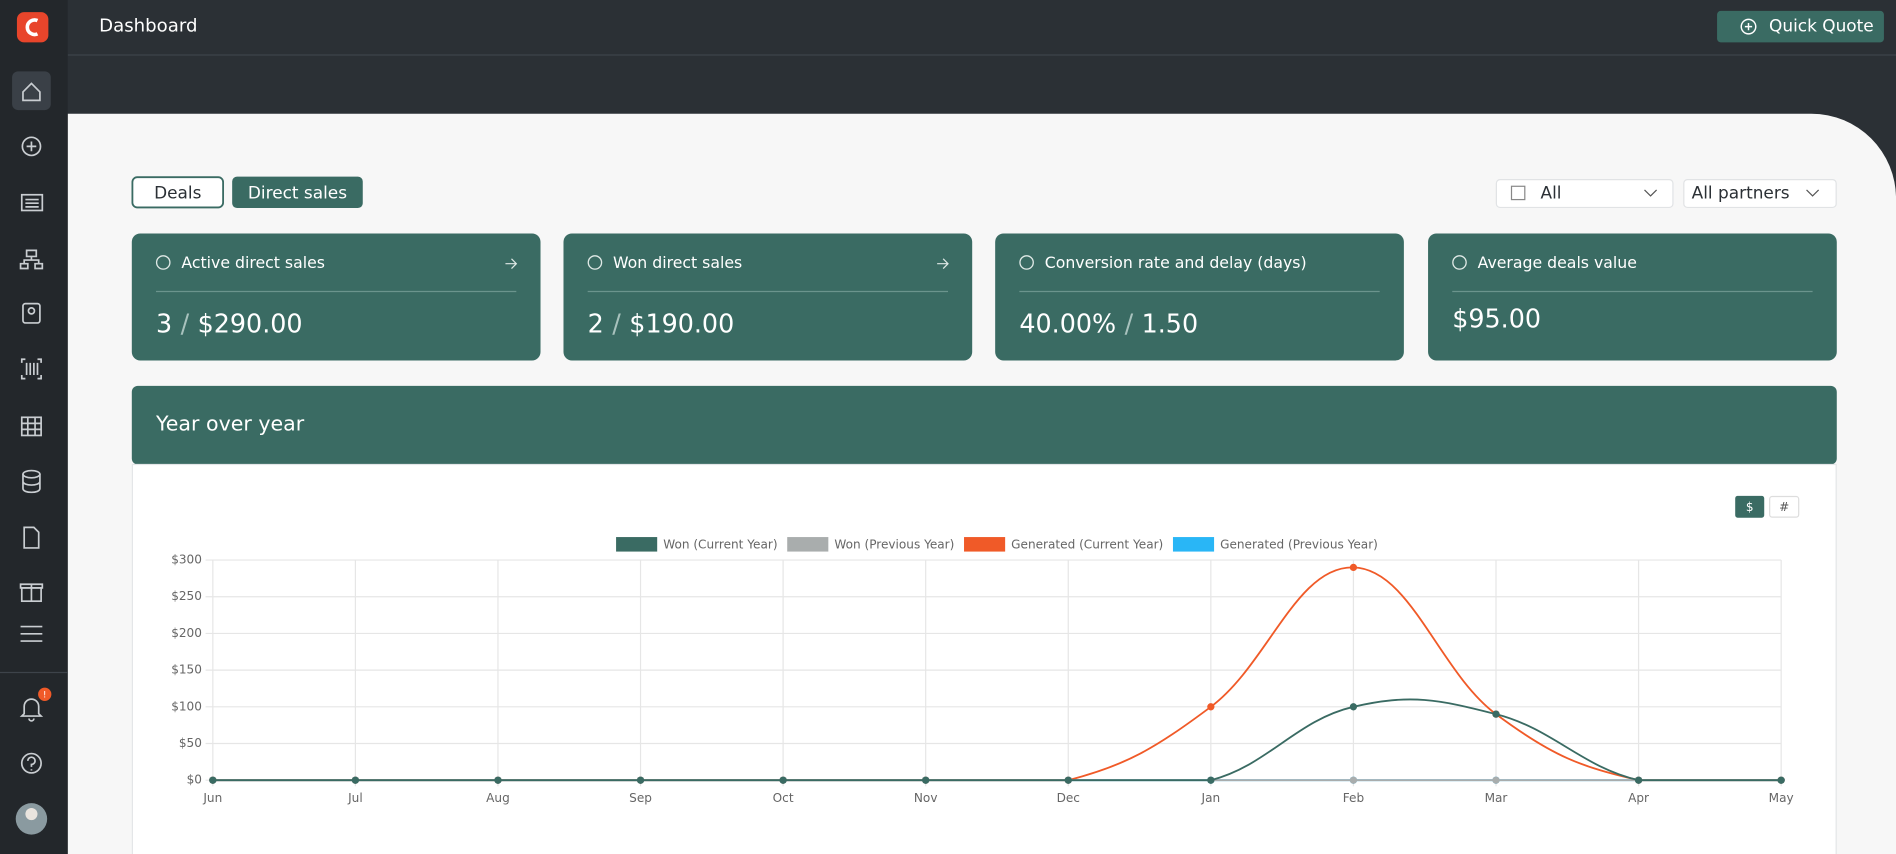 Image resolution: width=1896 pixels, height=854 pixels. I want to click on card-value: 3 / $290.00, so click(229, 323).